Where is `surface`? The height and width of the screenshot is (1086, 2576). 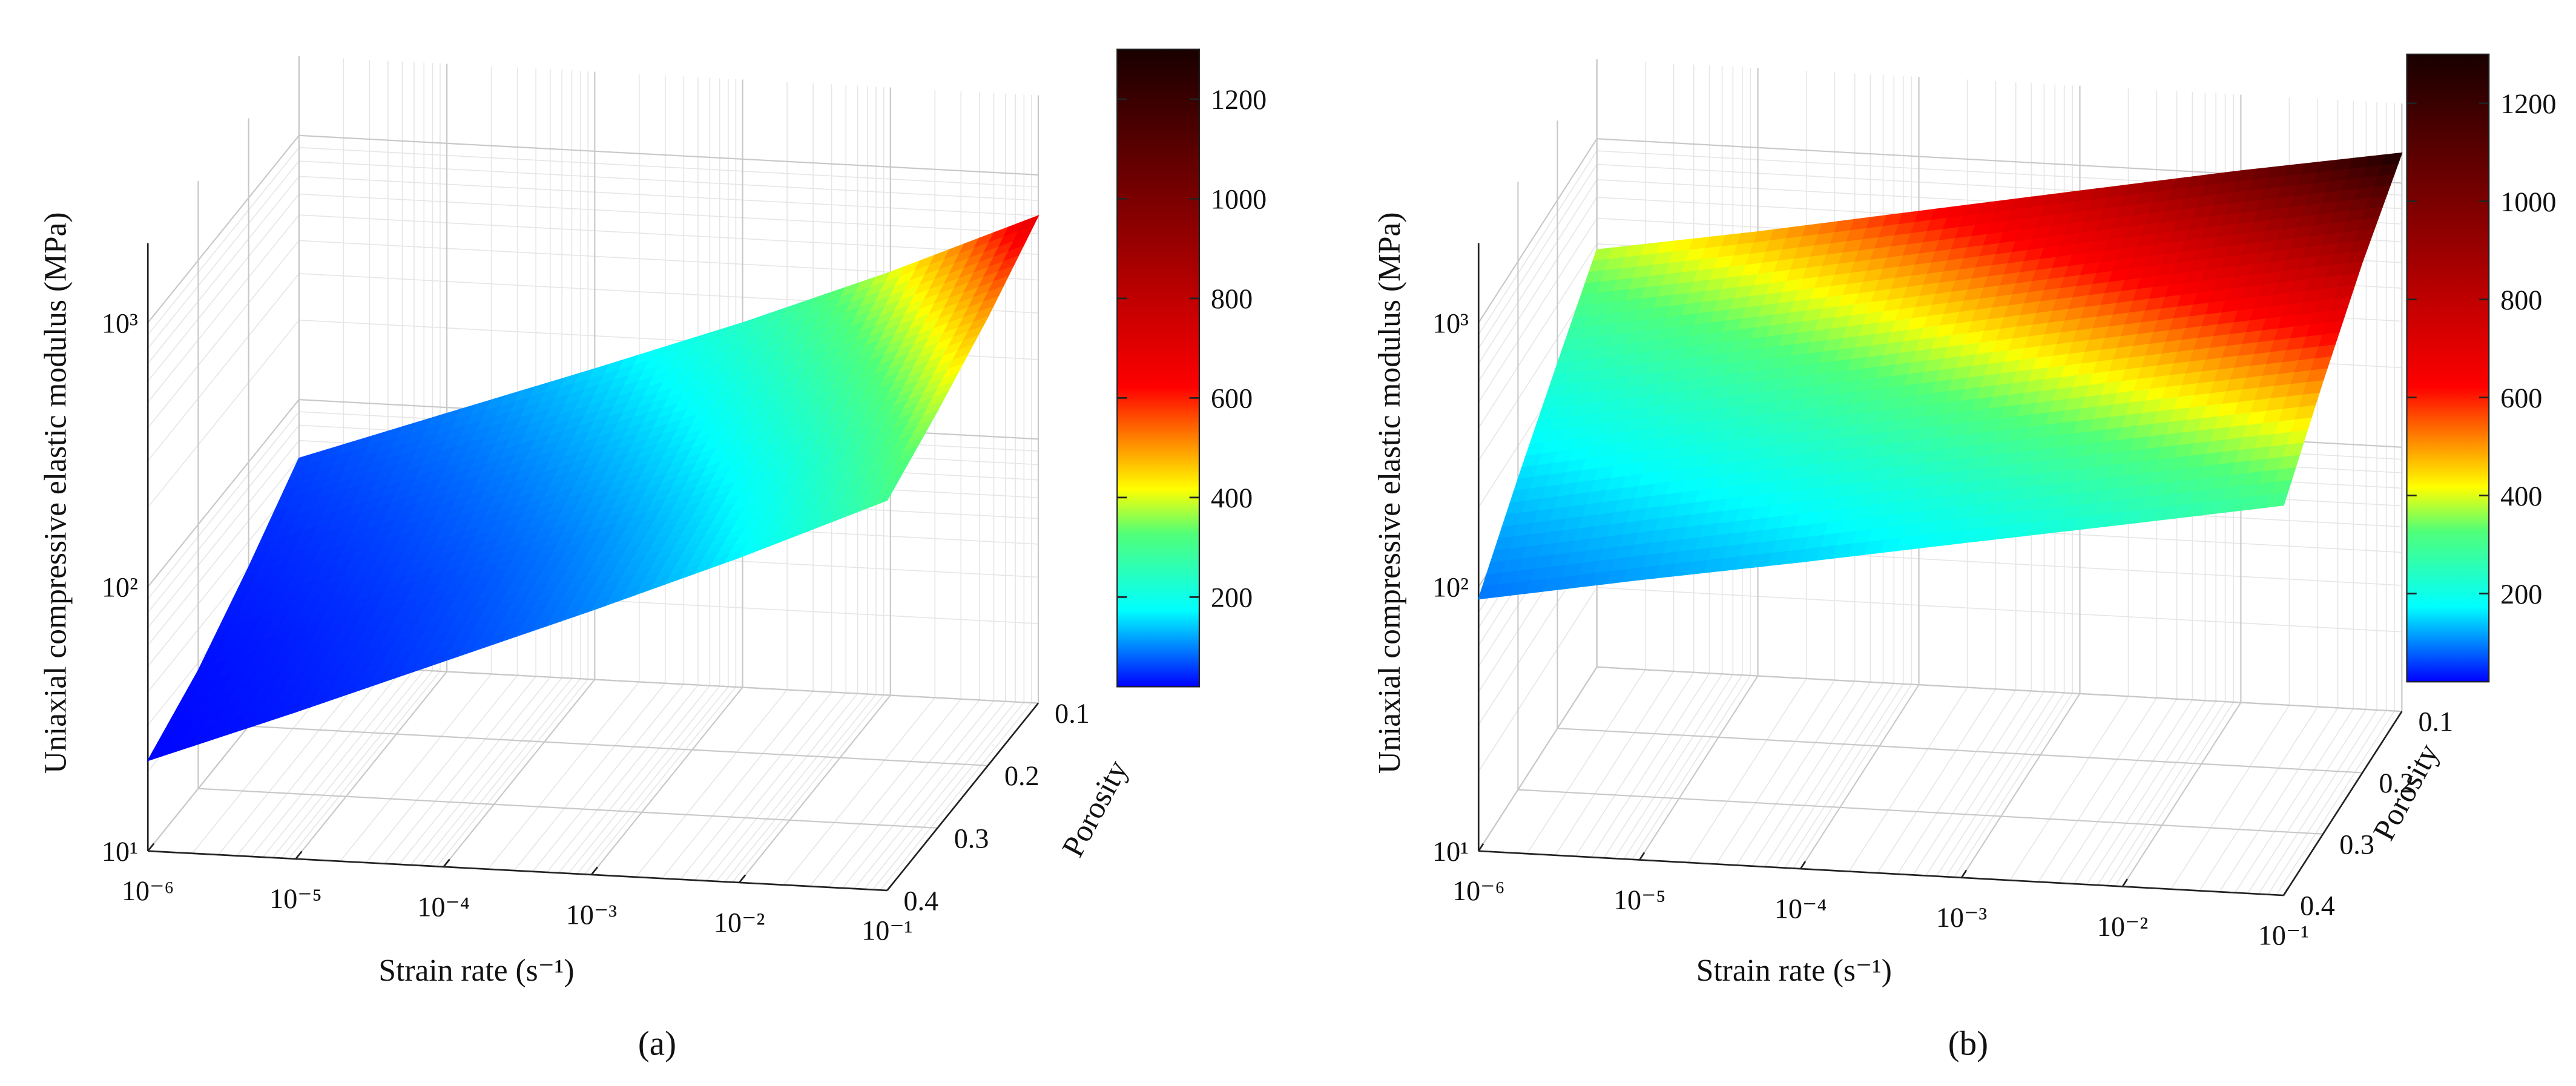 surface is located at coordinates (1940, 376).